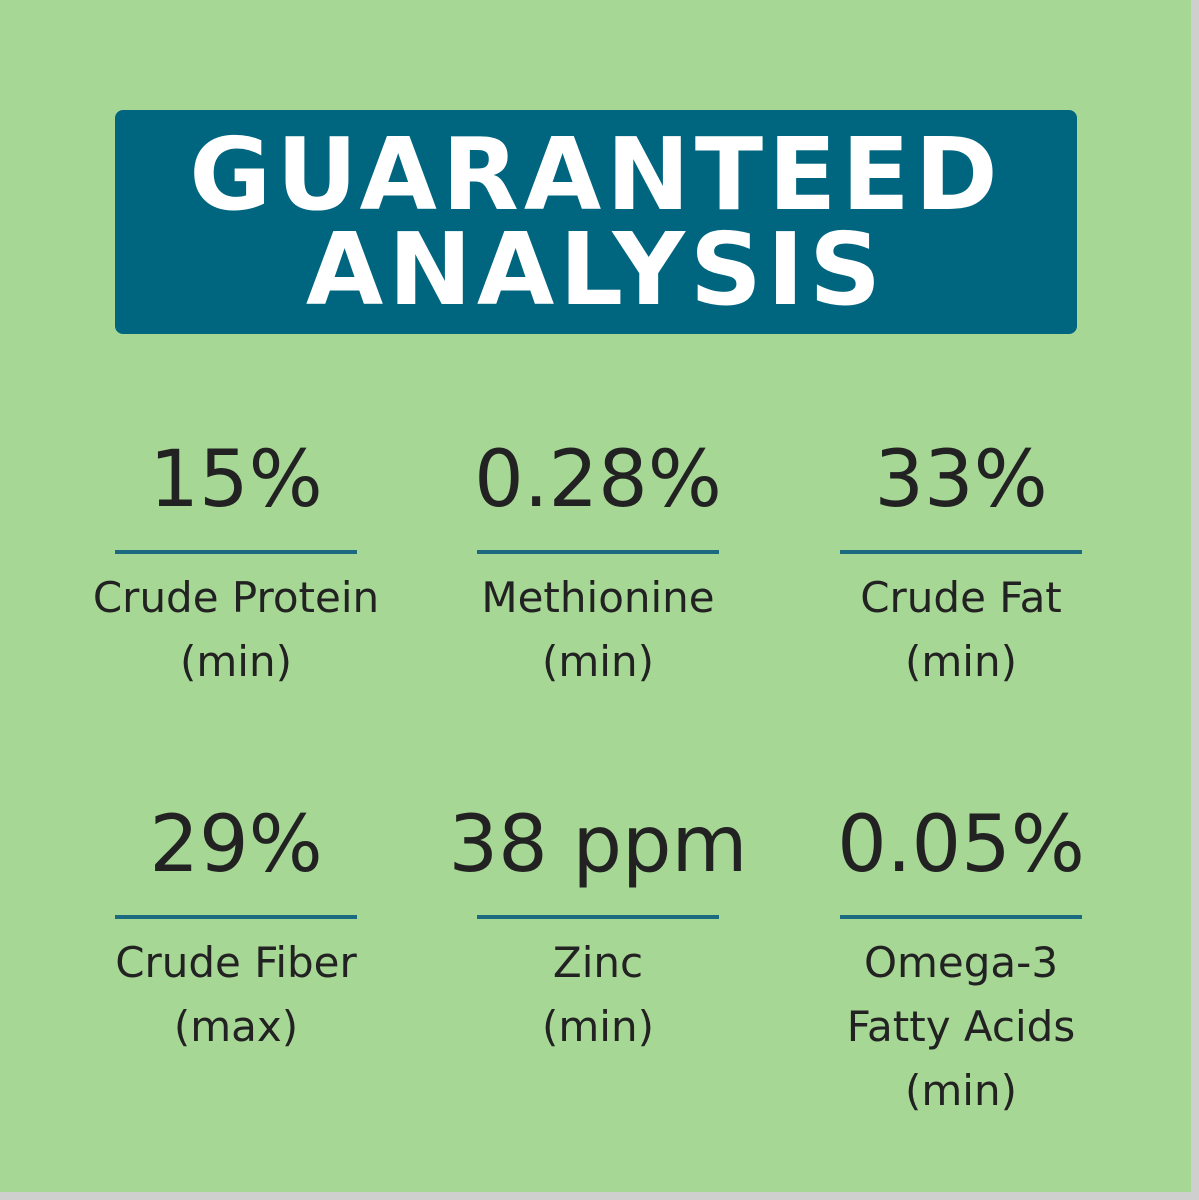 Image resolution: width=1199 pixels, height=1200 pixels. I want to click on item-value: 33%, so click(961, 480).